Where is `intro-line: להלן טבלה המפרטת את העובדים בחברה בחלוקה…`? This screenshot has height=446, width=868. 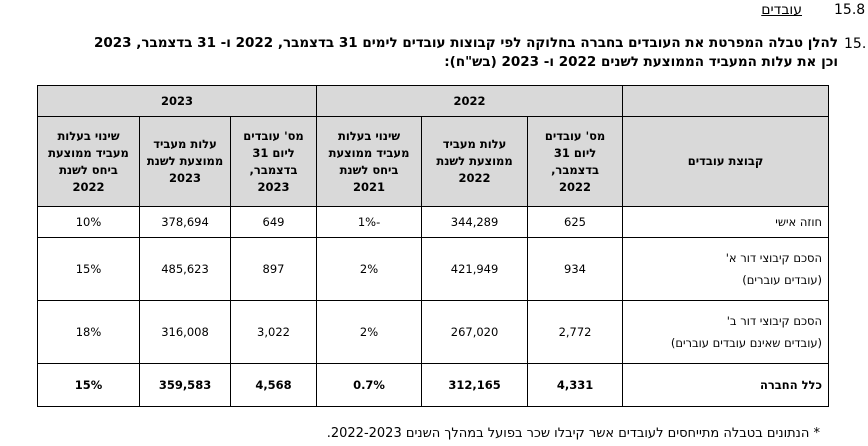 intro-line: להלן טבלה המפרטת את העובדים בחברה בחלוקה… is located at coordinates (465, 43).